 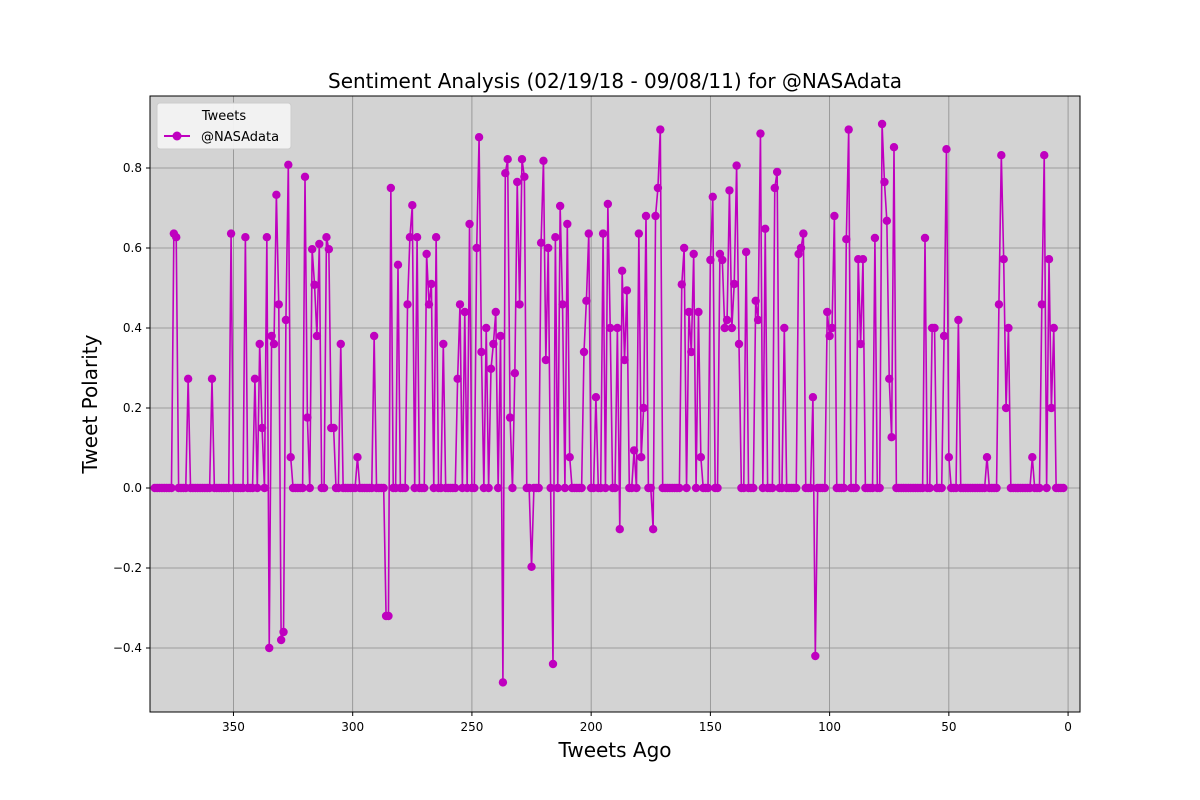 I want to click on x-tick-label: 350, so click(x=233, y=727).